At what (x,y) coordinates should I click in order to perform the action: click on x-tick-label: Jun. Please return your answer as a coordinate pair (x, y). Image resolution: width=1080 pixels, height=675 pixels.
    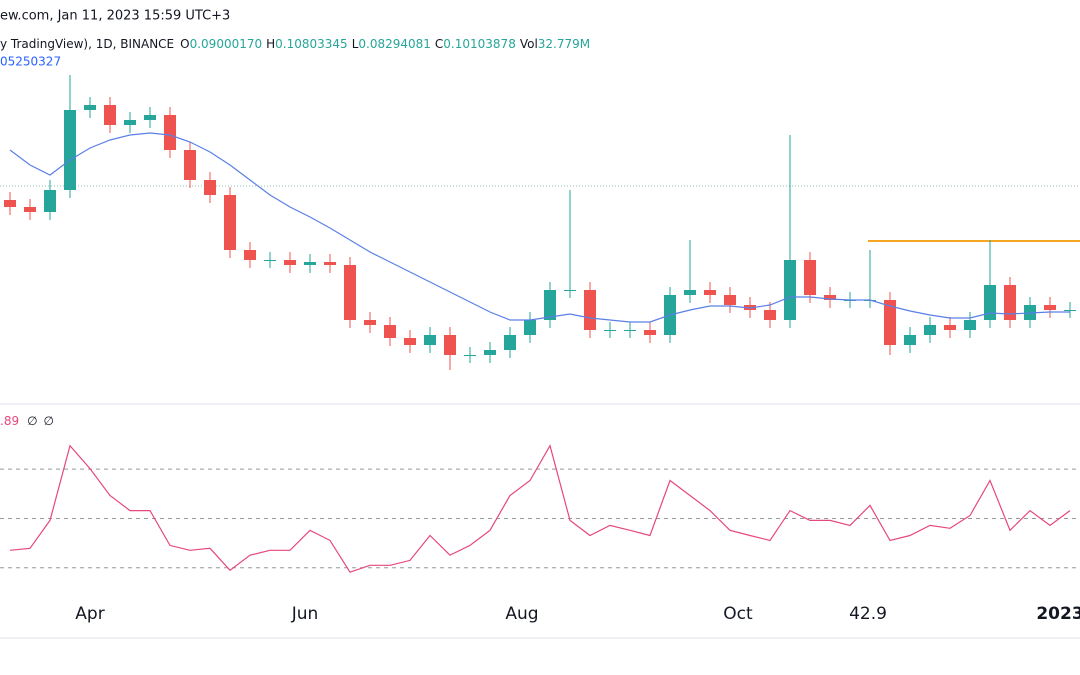
    Looking at the image, I should click on (305, 614).